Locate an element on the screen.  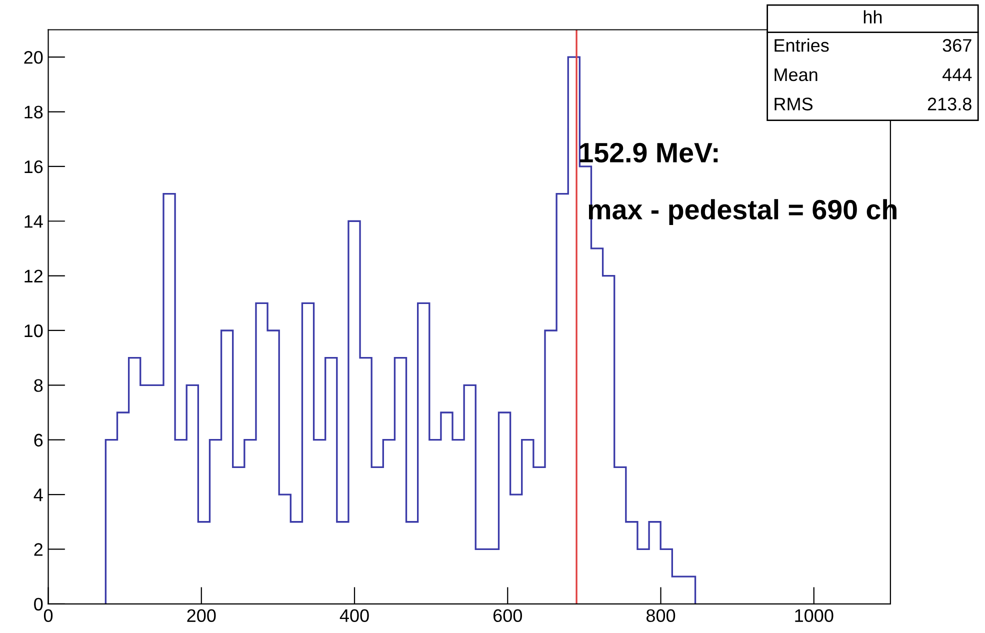
x-tick-label: 200 is located at coordinates (201, 615).